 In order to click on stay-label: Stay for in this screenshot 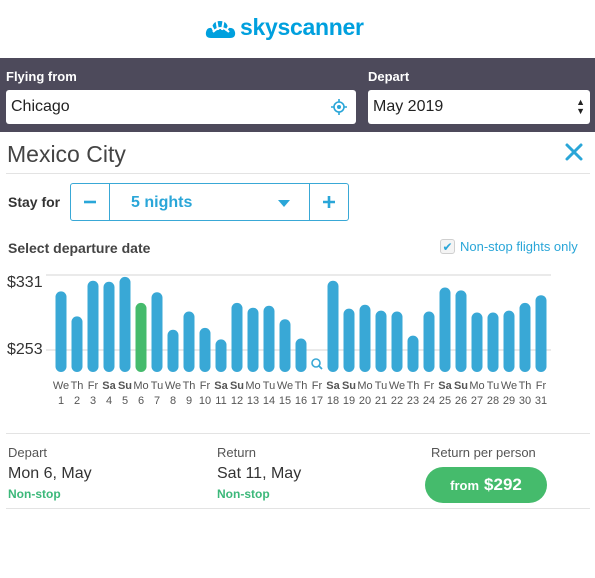, I will do `click(34, 202)`.